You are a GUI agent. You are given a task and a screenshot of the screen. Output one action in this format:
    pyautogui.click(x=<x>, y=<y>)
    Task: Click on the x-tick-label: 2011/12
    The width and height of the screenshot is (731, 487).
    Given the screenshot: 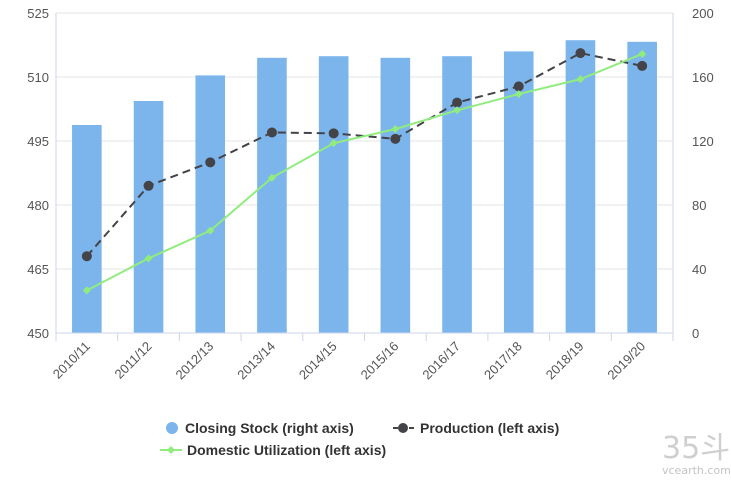 What is the action you would take?
    pyautogui.click(x=133, y=360)
    